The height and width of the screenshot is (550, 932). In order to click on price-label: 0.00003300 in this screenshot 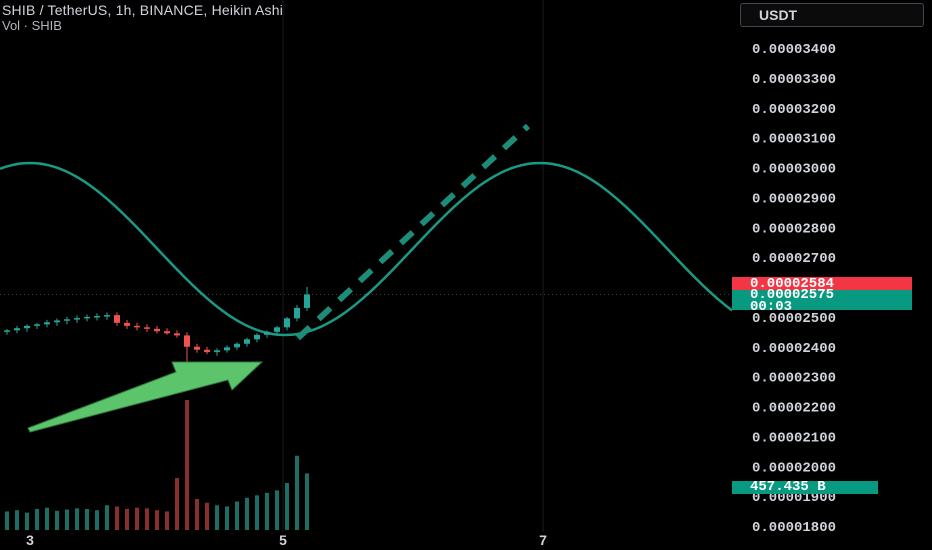, I will do `click(794, 80)`.